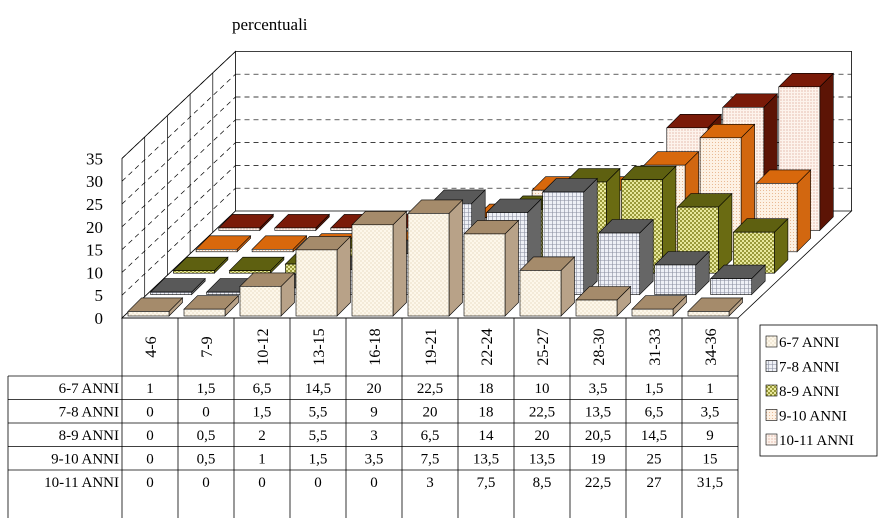 This screenshot has width=880, height=518. What do you see at coordinates (89, 389) in the screenshot?
I see `table-row-label: 6-7 ANNI` at bounding box center [89, 389].